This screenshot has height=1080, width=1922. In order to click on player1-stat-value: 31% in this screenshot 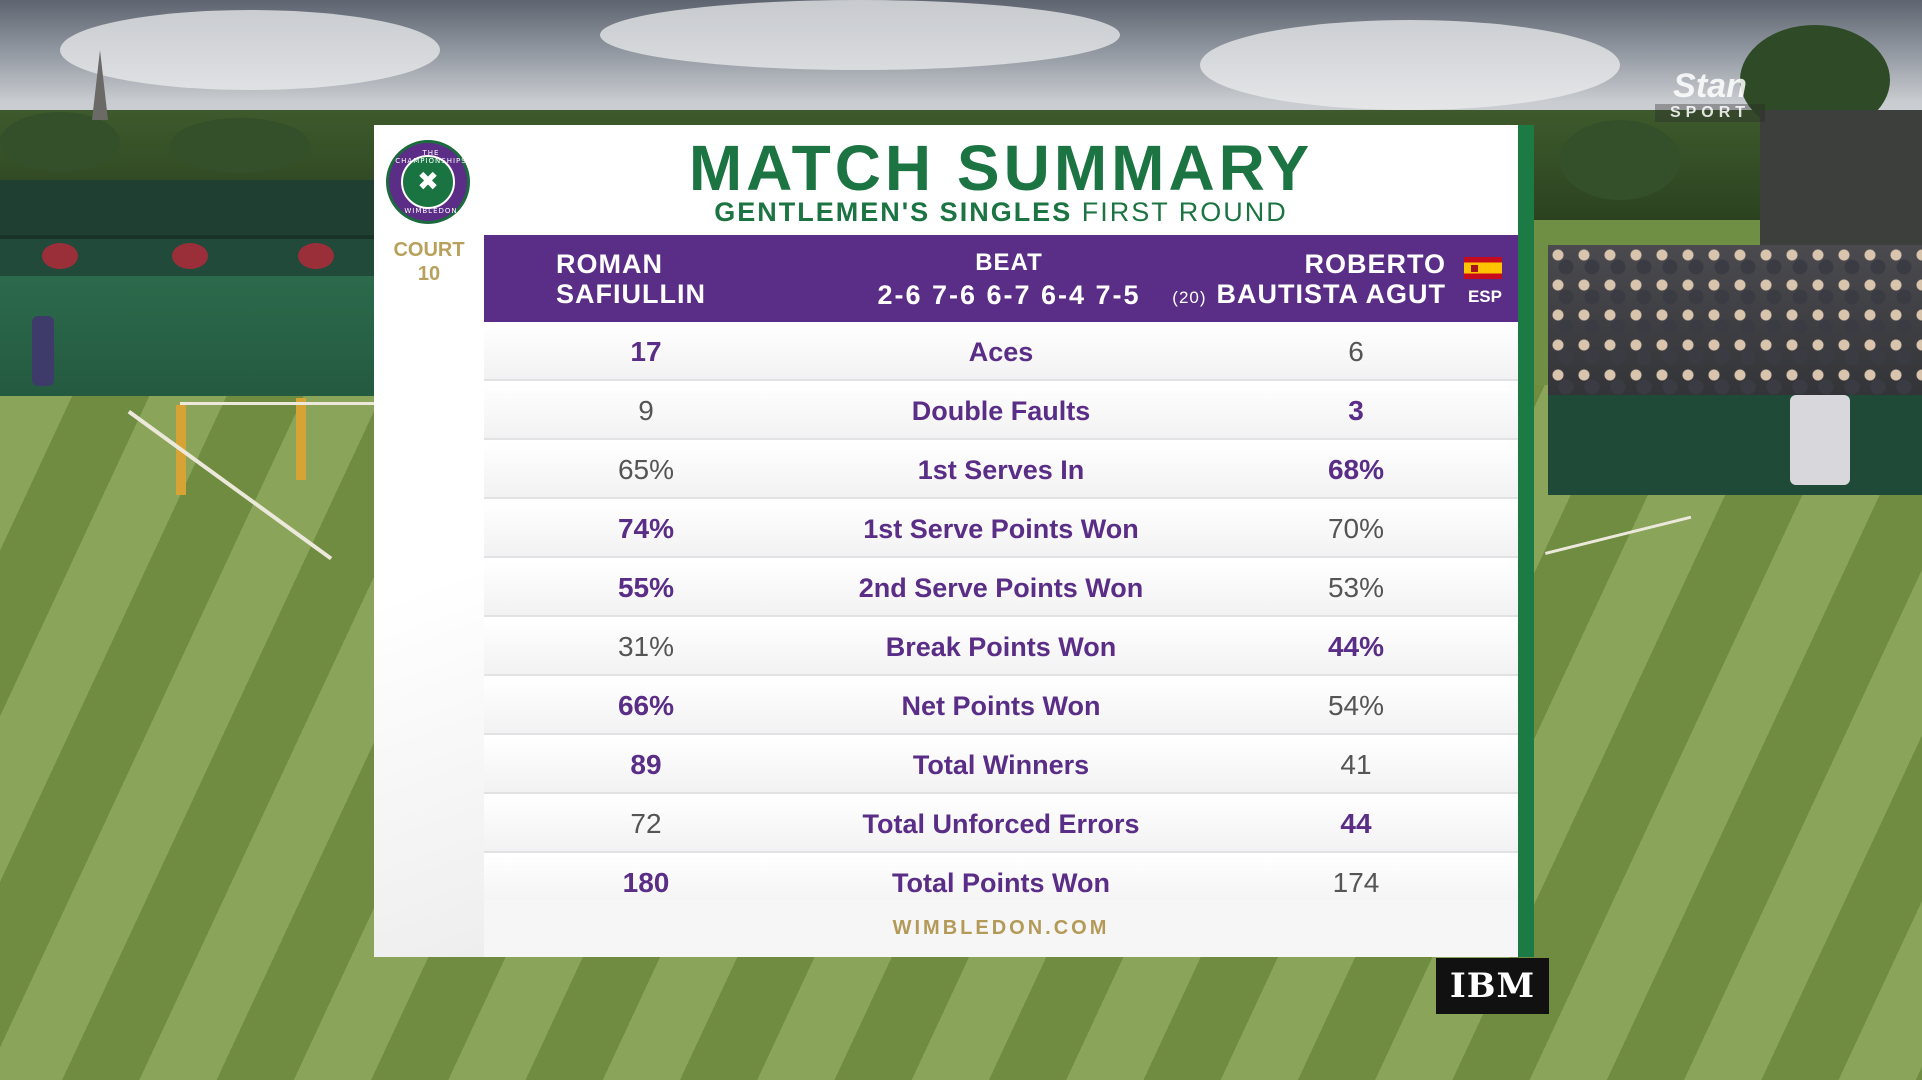, I will do `click(646, 646)`.